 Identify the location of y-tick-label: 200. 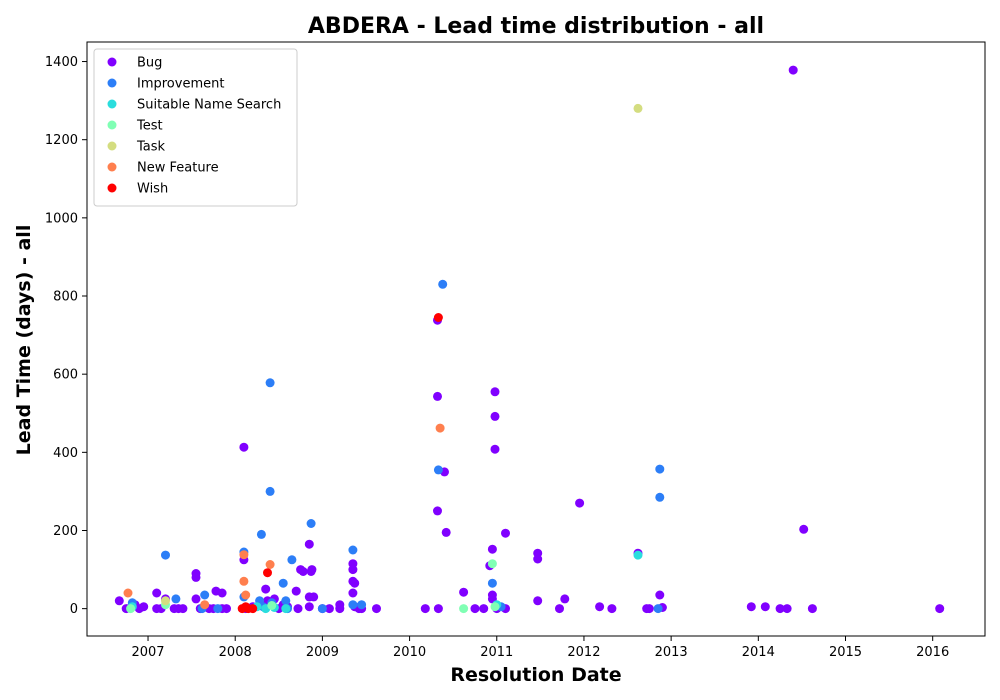
(65, 531).